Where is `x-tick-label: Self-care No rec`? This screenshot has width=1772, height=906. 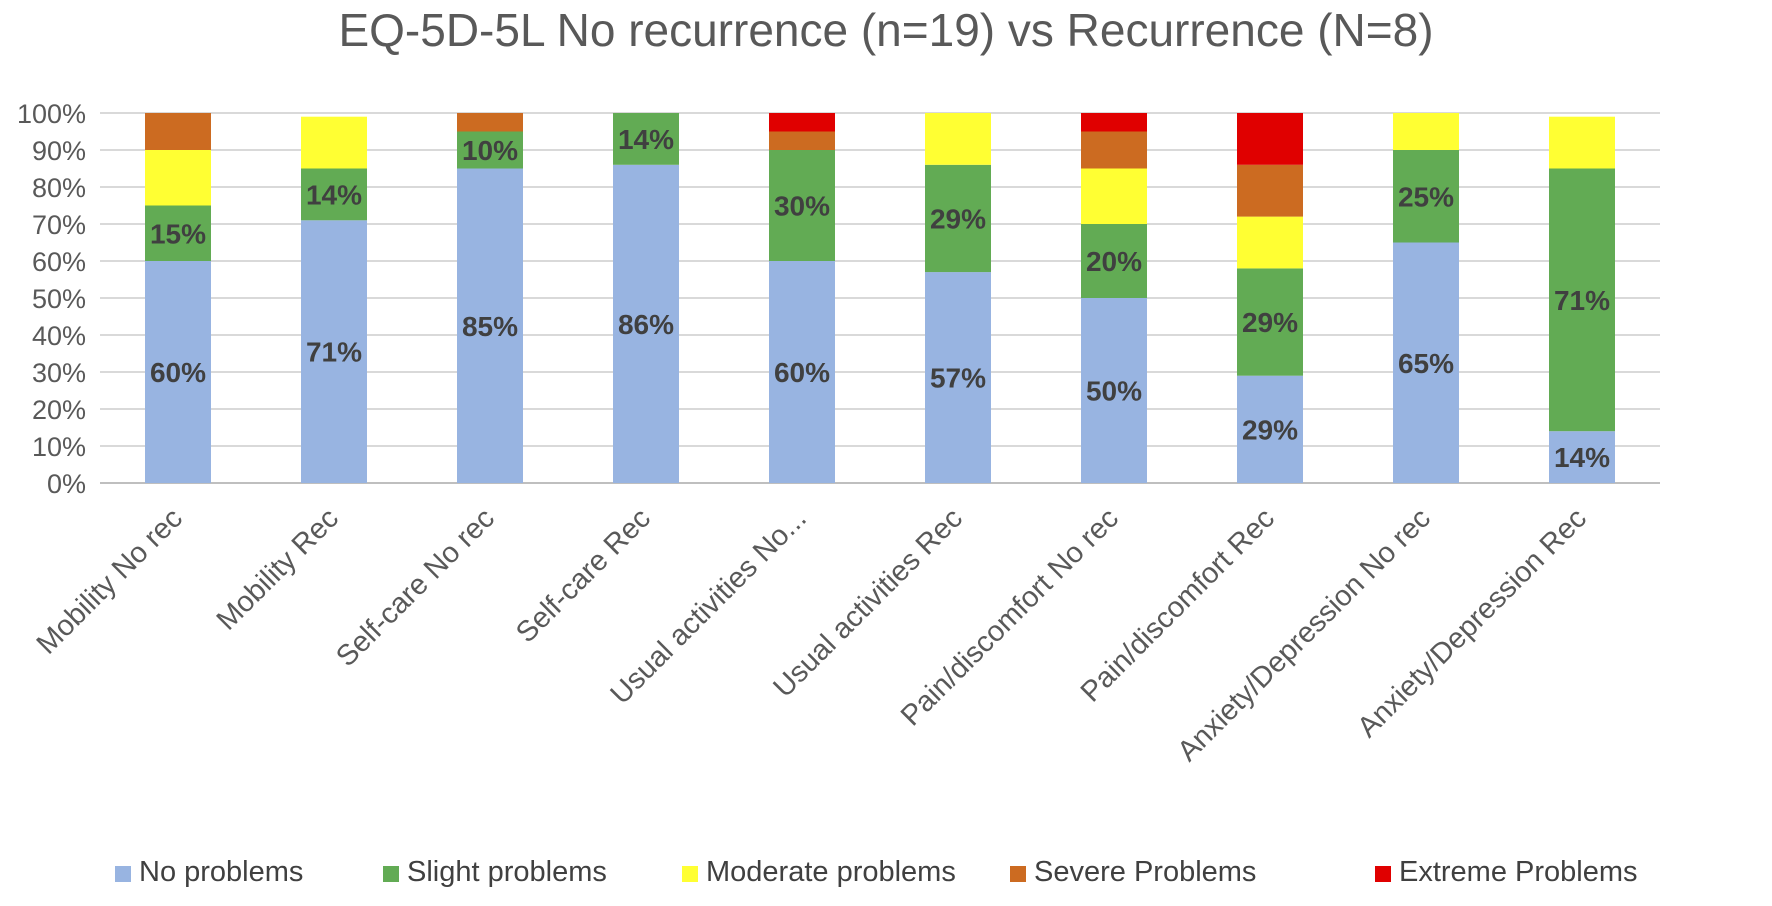
x-tick-label: Self-care No rec is located at coordinates (415, 587).